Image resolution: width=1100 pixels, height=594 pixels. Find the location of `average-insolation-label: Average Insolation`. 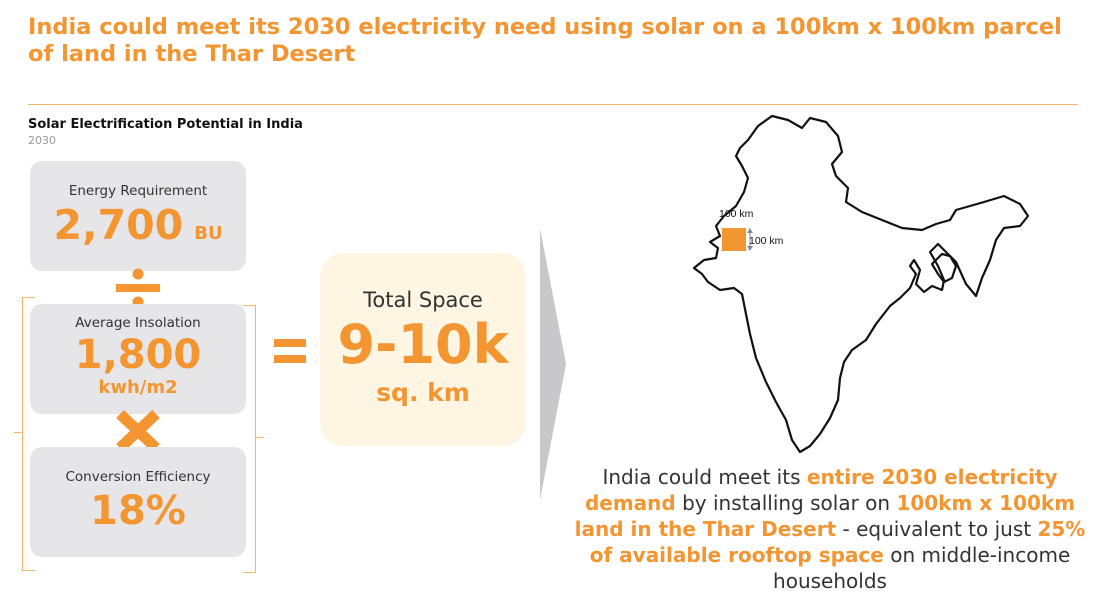

average-insolation-label: Average Insolation is located at coordinates (138, 323).